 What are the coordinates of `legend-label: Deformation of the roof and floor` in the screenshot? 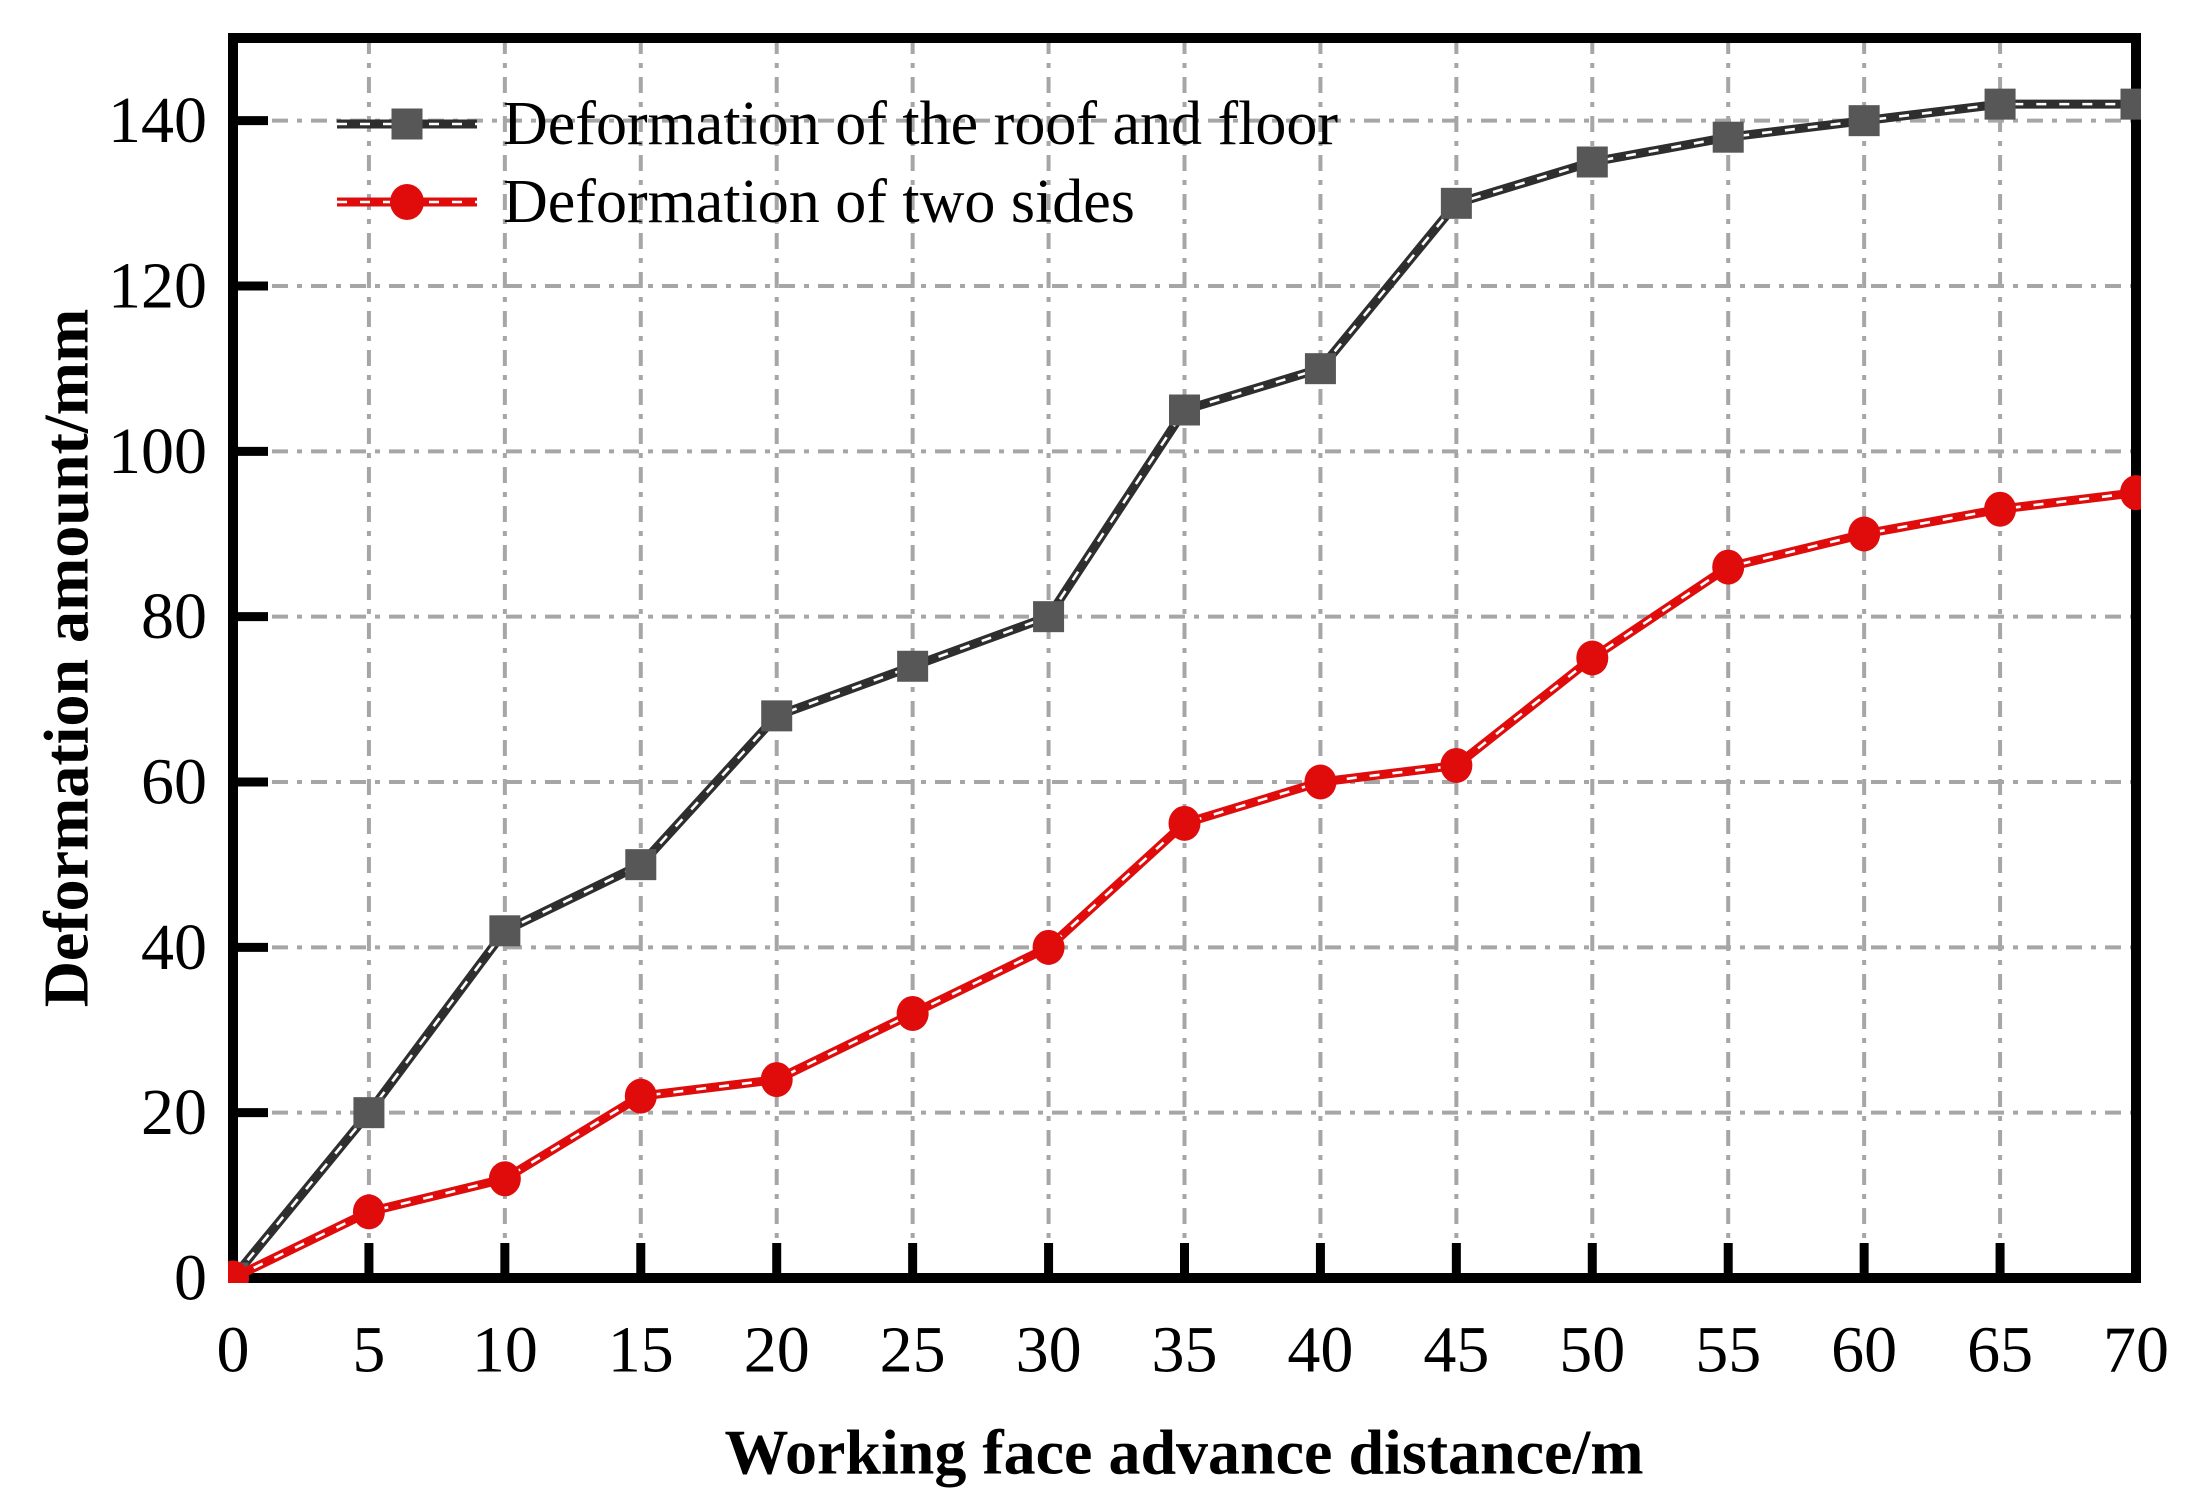 It's located at (920, 124).